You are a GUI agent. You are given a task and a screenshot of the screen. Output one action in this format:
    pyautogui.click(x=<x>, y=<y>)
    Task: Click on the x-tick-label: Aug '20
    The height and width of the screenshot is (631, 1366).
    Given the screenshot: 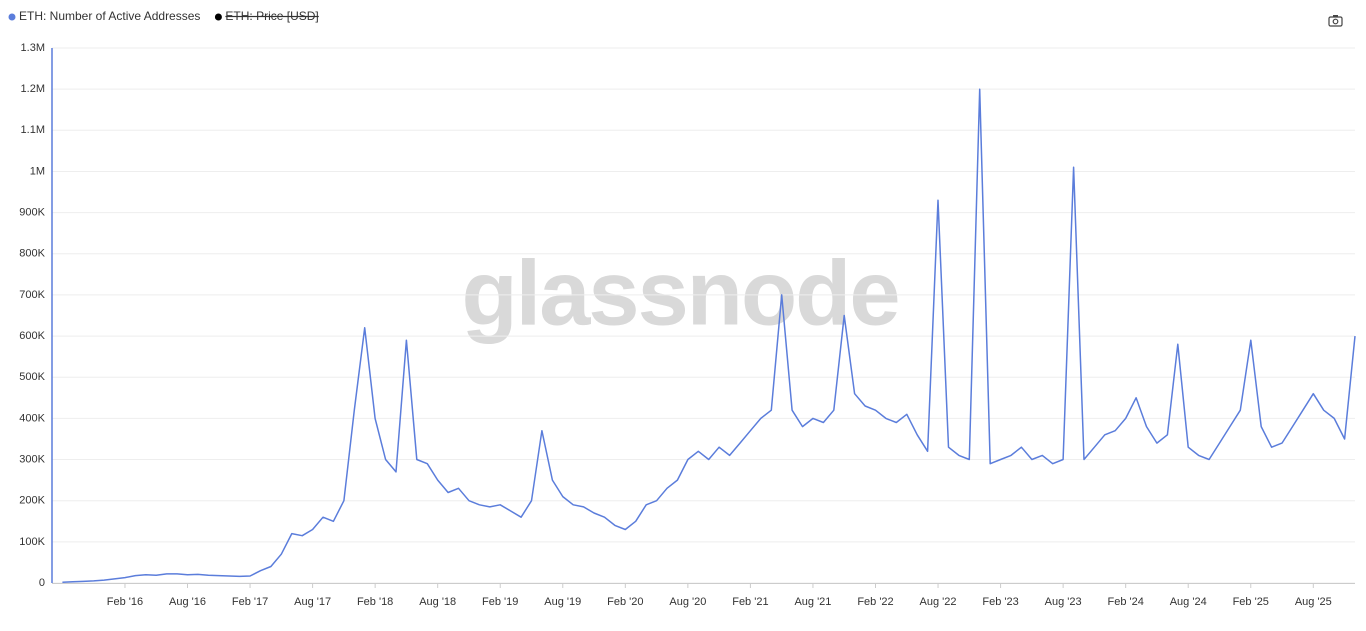 What is the action you would take?
    pyautogui.click(x=687, y=602)
    